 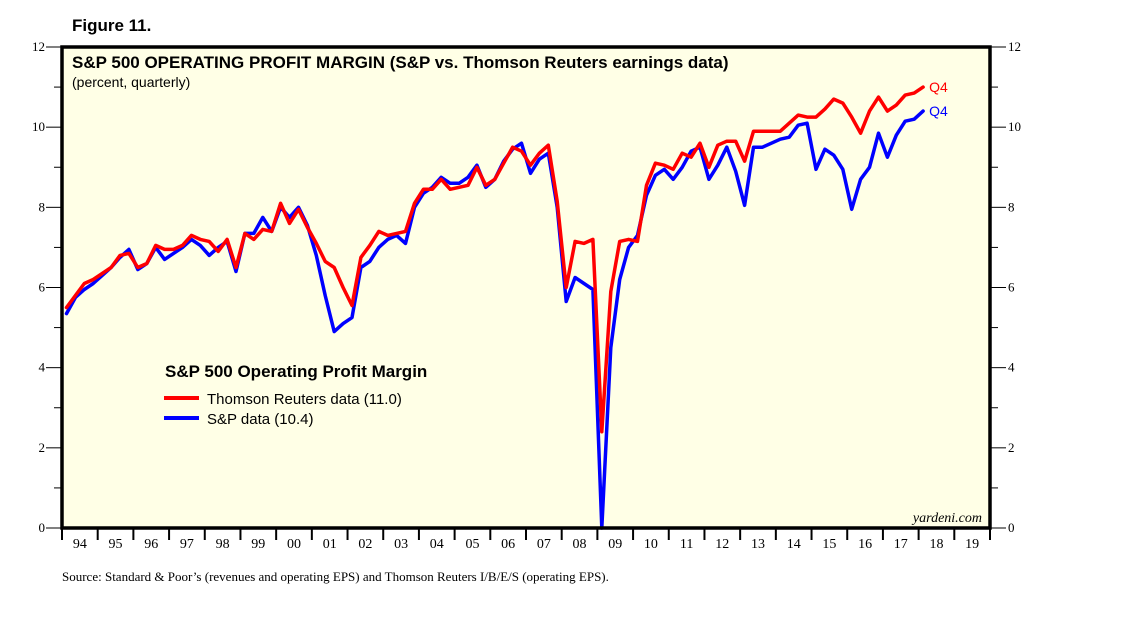 What do you see at coordinates (936, 544) in the screenshot?
I see `x-tick-label: 18` at bounding box center [936, 544].